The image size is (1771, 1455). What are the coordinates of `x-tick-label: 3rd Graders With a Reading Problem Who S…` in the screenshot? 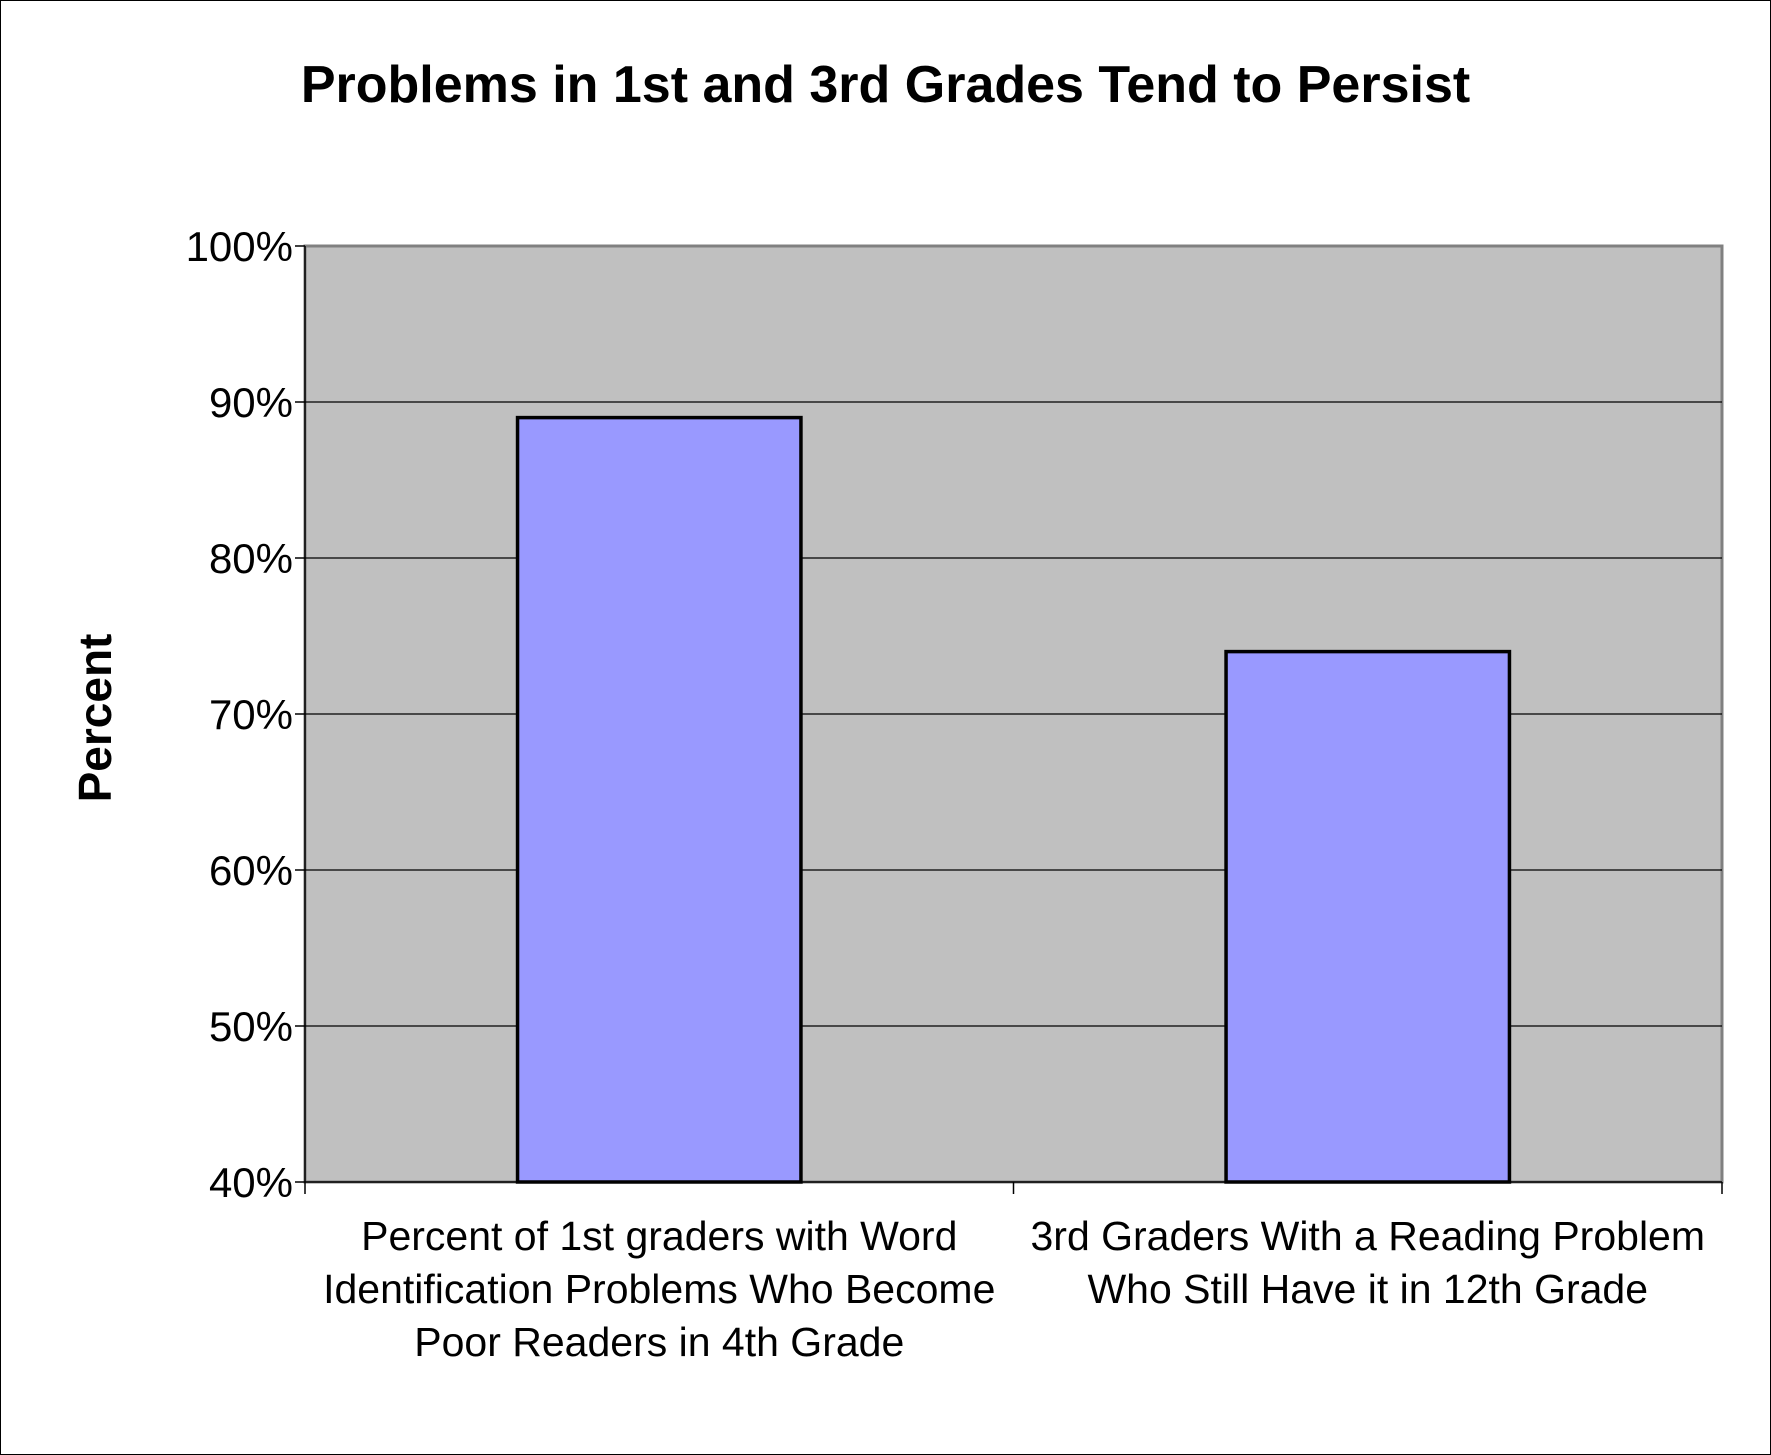 It's located at (1368, 1262).